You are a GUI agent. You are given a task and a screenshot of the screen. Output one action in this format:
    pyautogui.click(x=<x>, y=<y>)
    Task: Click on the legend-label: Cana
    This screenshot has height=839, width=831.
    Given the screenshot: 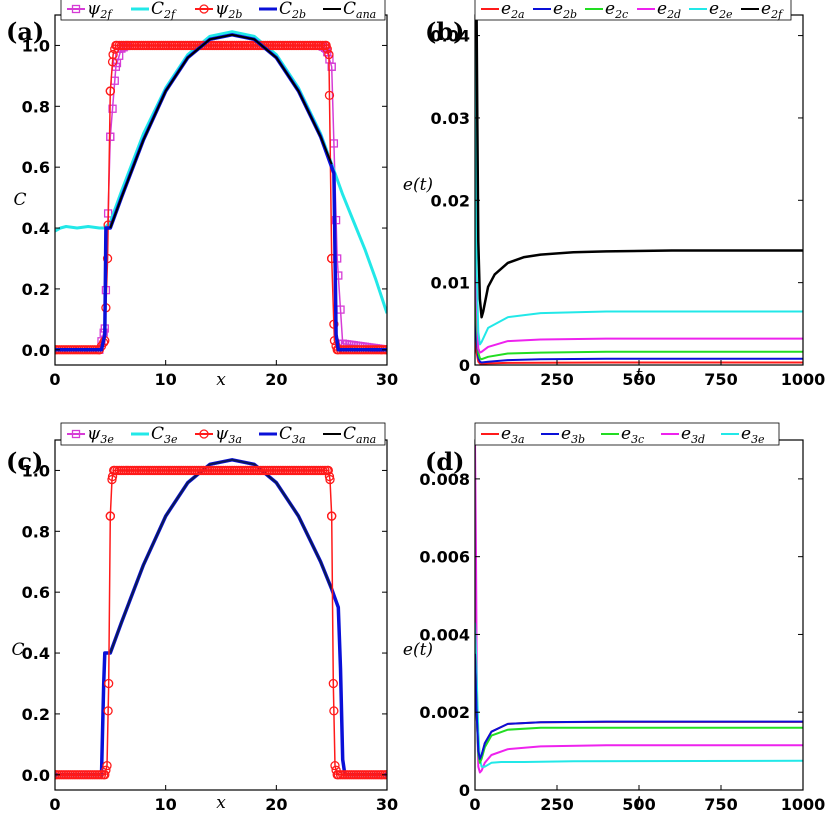 What is the action you would take?
    pyautogui.click(x=359, y=10)
    